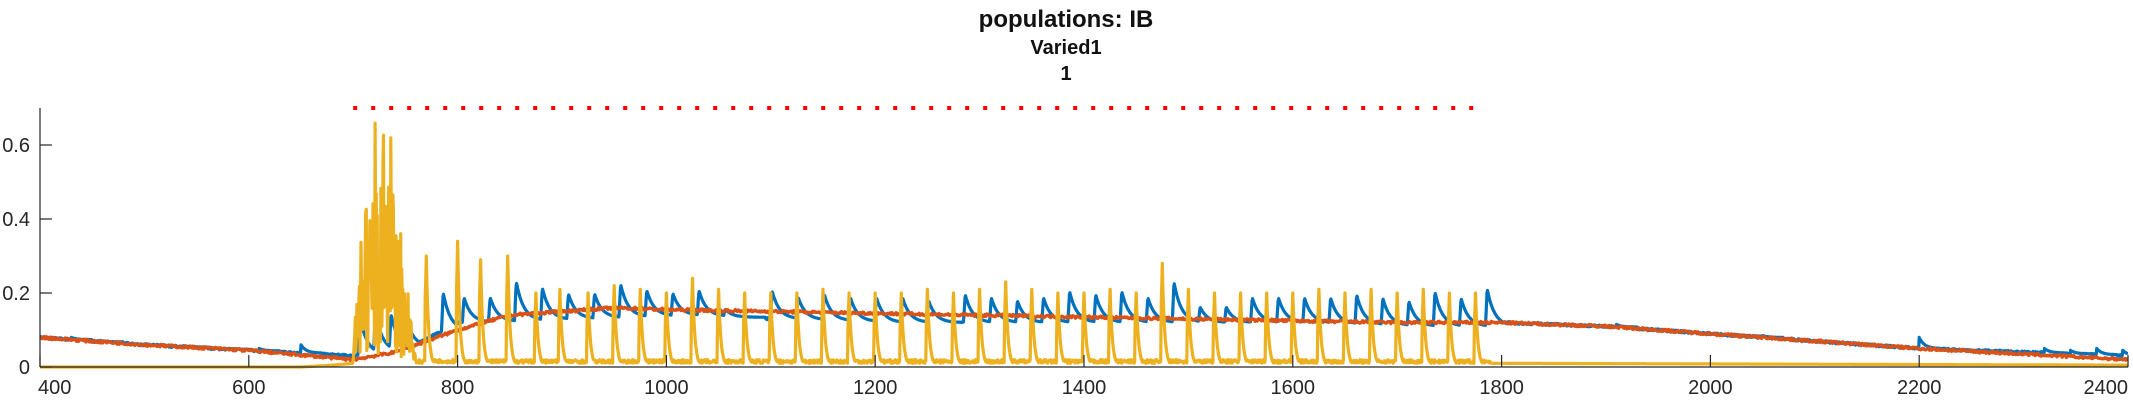 The width and height of the screenshot is (2133, 400). Describe the element at coordinates (1066, 19) in the screenshot. I see `chart-title: populations: IB` at that location.